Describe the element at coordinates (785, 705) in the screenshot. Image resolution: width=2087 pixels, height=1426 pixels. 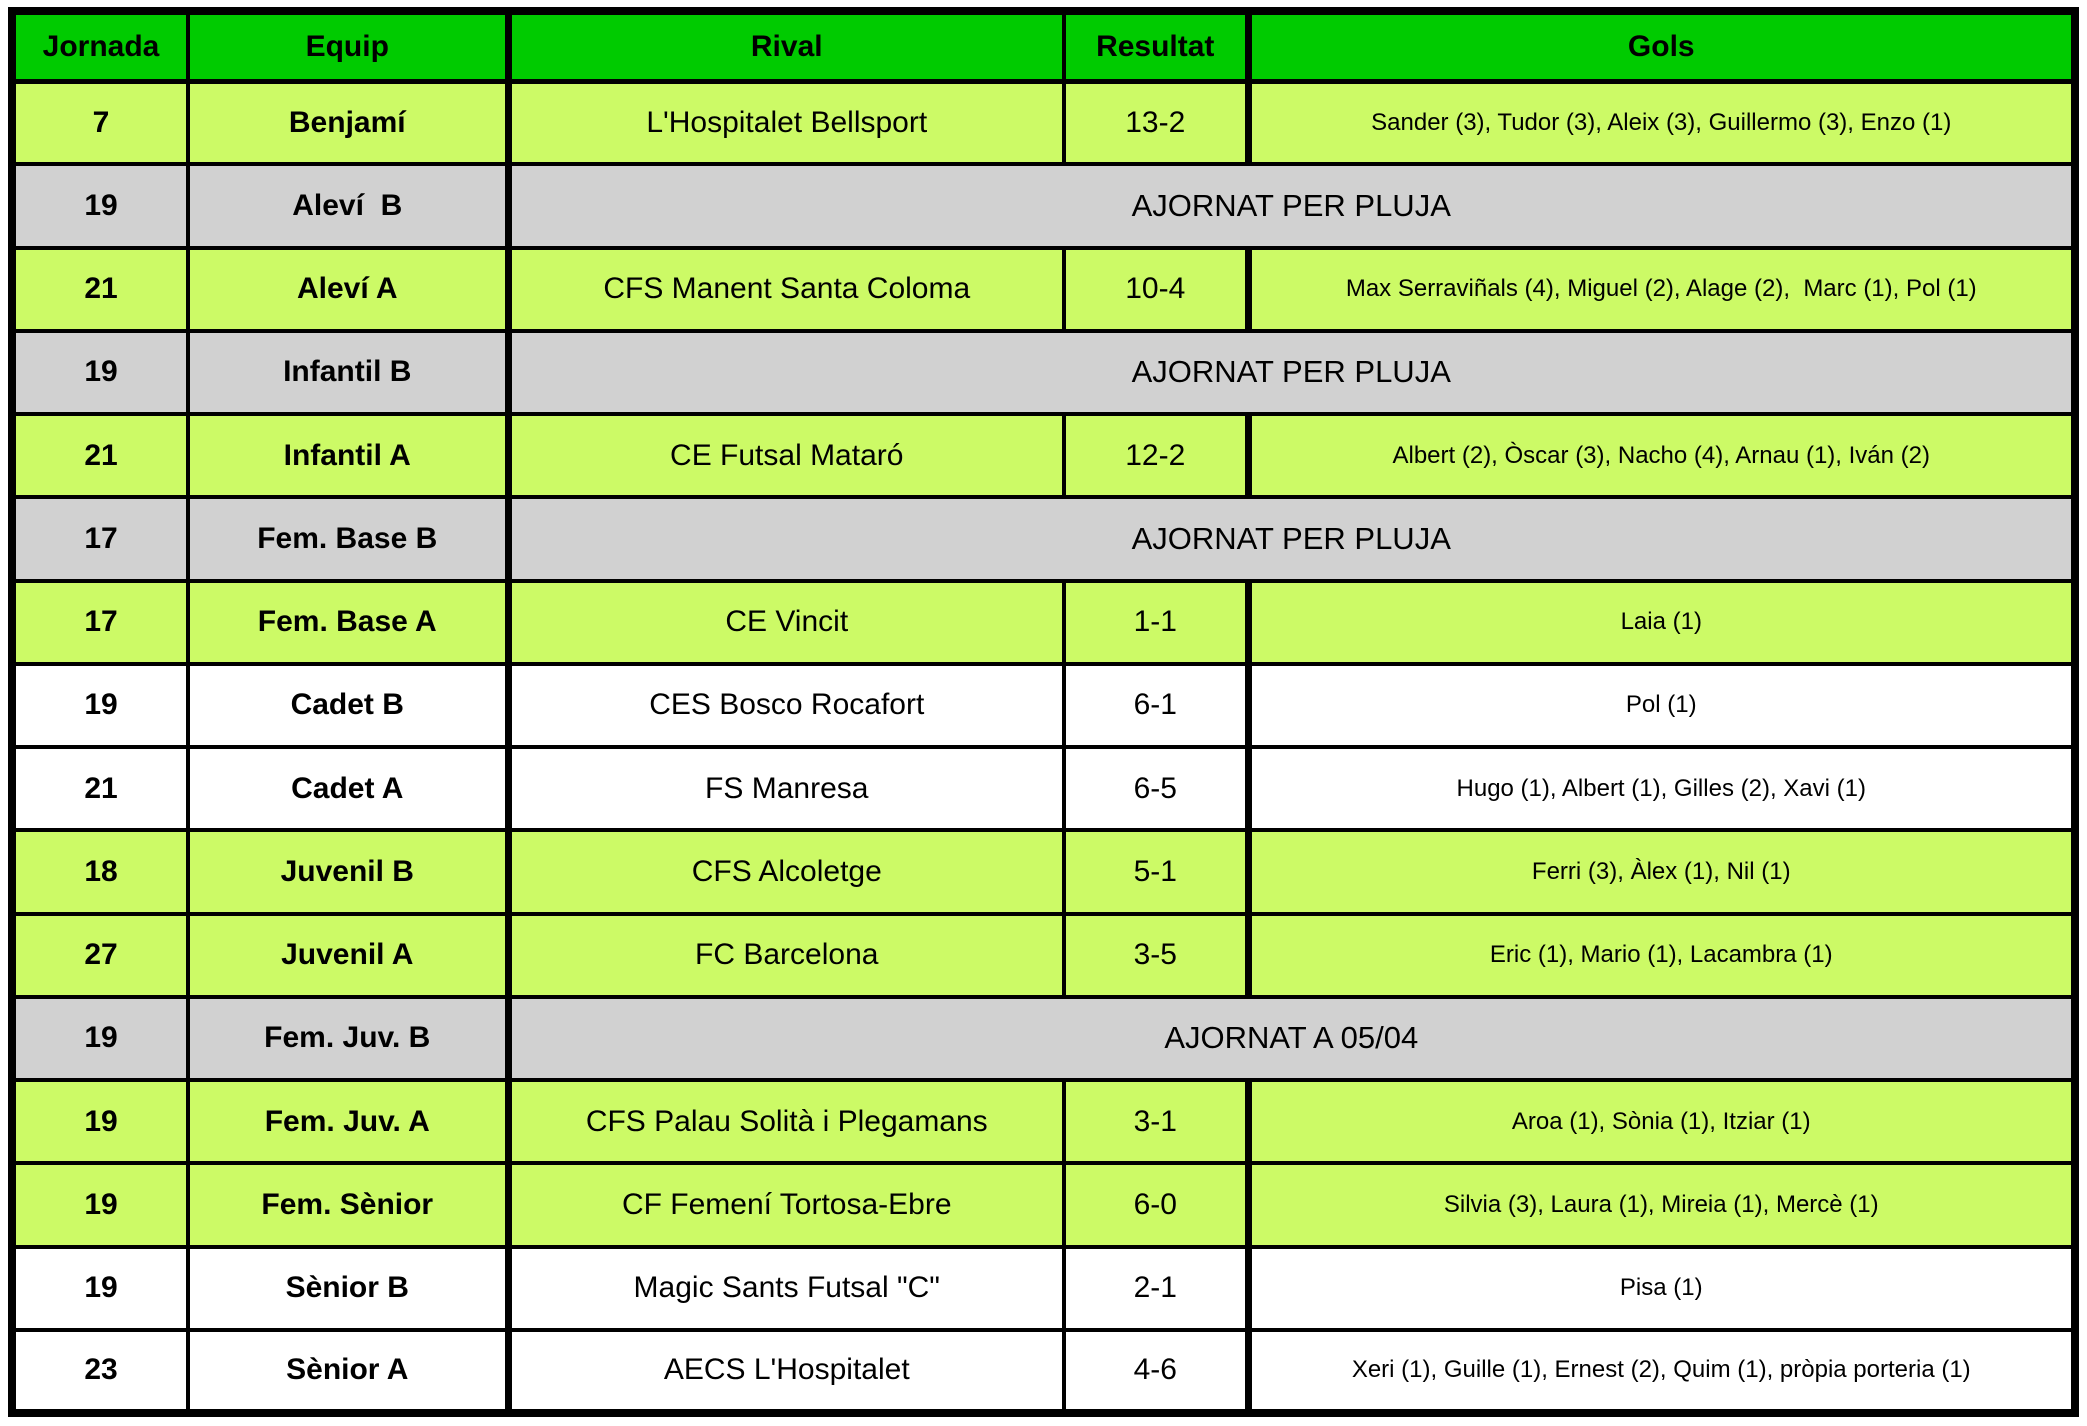
I see `rival-cell: CES Bosco Rocafort` at that location.